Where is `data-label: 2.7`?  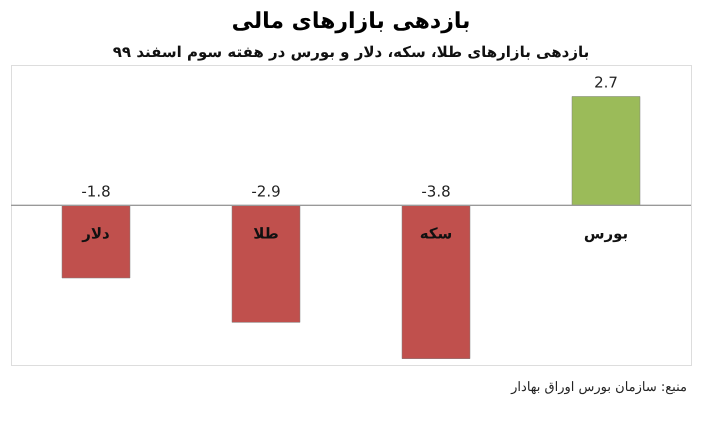
data-label: 2.7 is located at coordinates (606, 82).